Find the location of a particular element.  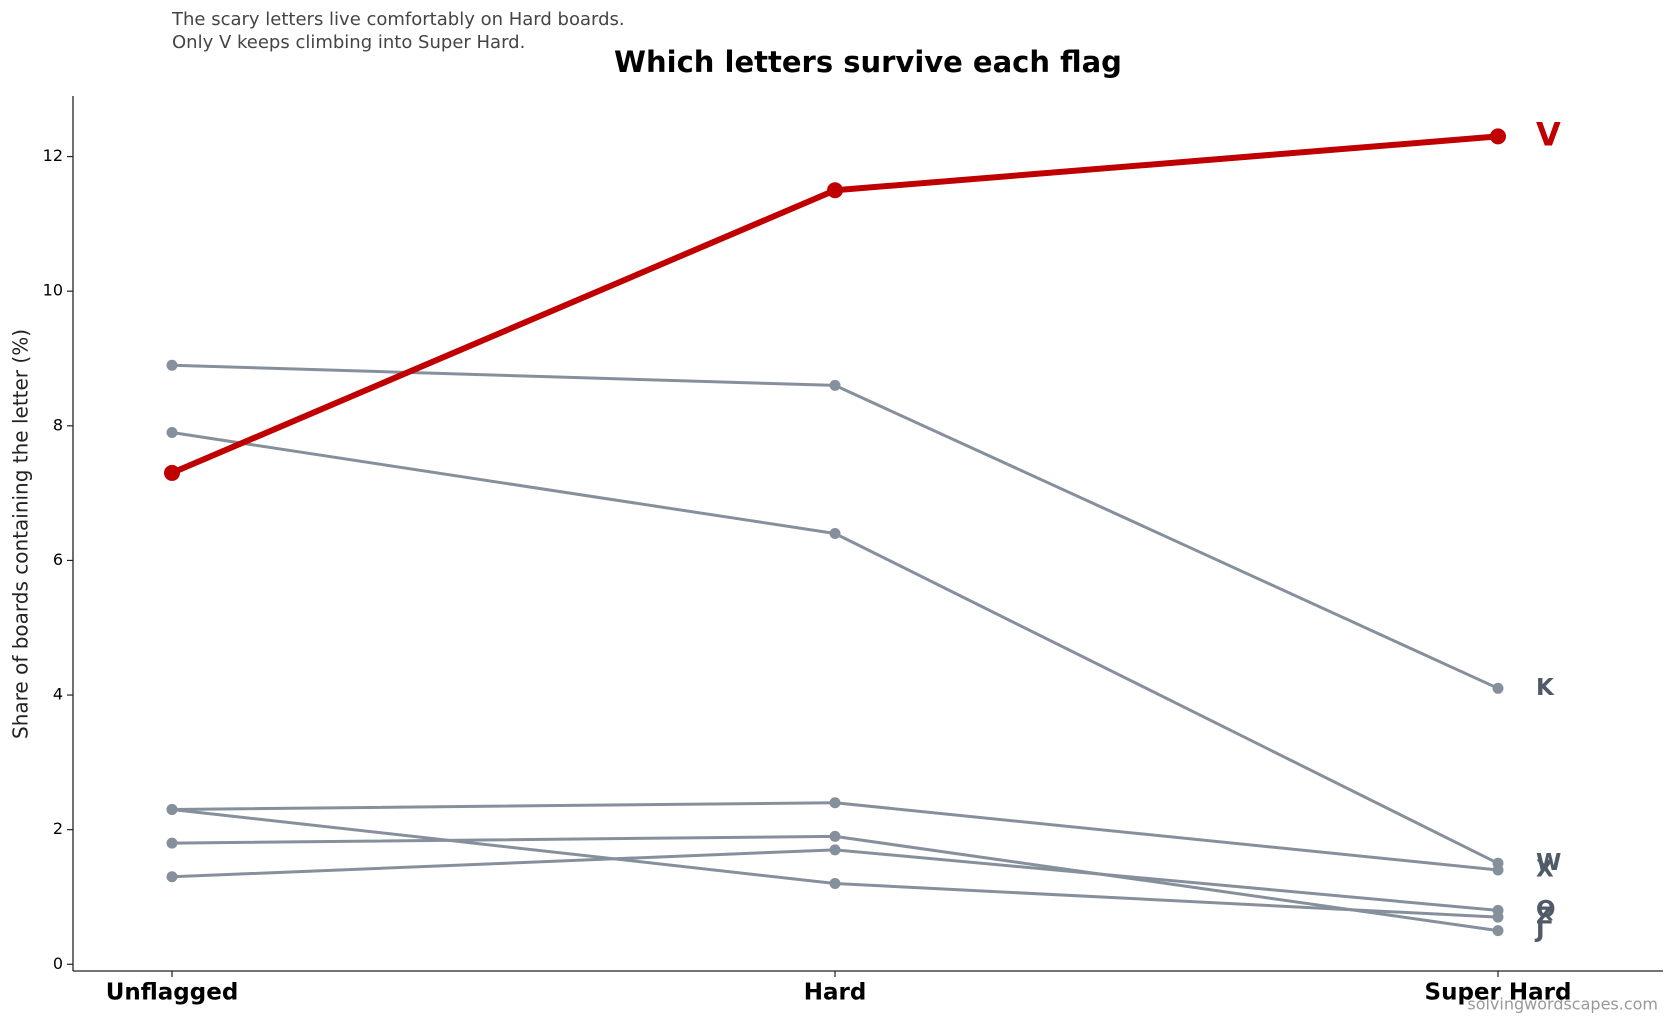

series-label: Q is located at coordinates (1546, 910).